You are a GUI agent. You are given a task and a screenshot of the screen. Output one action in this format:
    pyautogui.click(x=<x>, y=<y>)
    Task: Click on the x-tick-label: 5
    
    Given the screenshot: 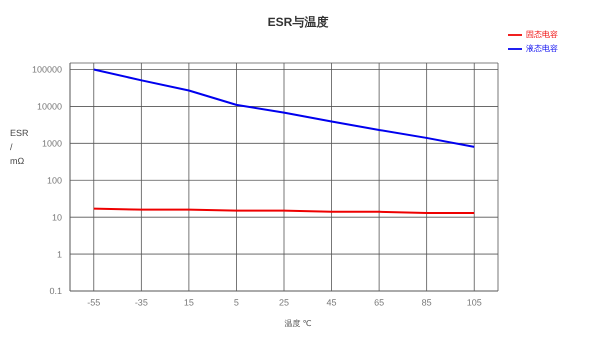 What is the action you would take?
    pyautogui.click(x=236, y=302)
    